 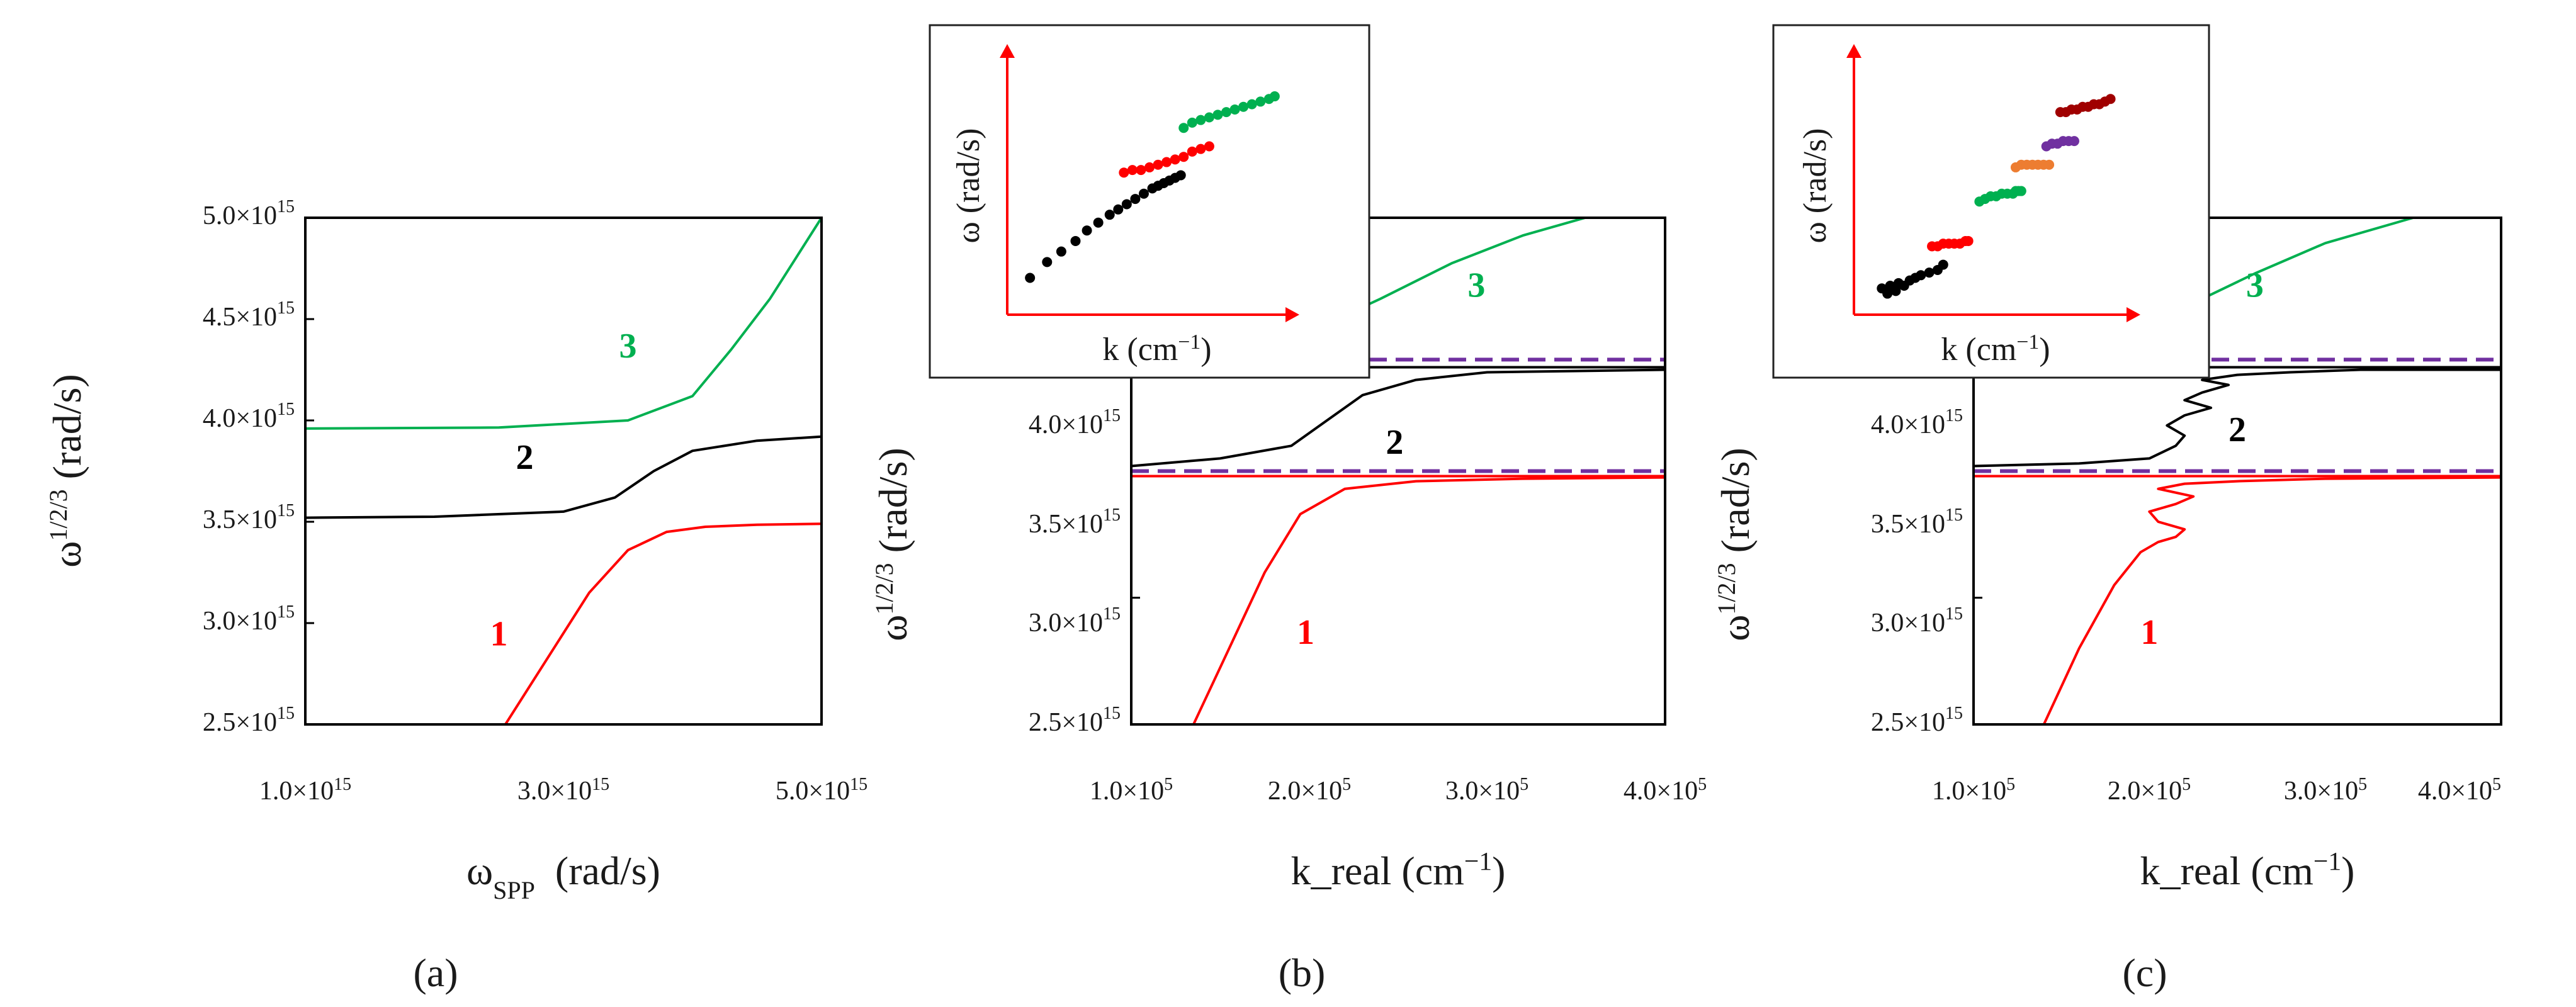 What do you see at coordinates (1152, 187) in the screenshot?
I see `panel-b-inset-points` at bounding box center [1152, 187].